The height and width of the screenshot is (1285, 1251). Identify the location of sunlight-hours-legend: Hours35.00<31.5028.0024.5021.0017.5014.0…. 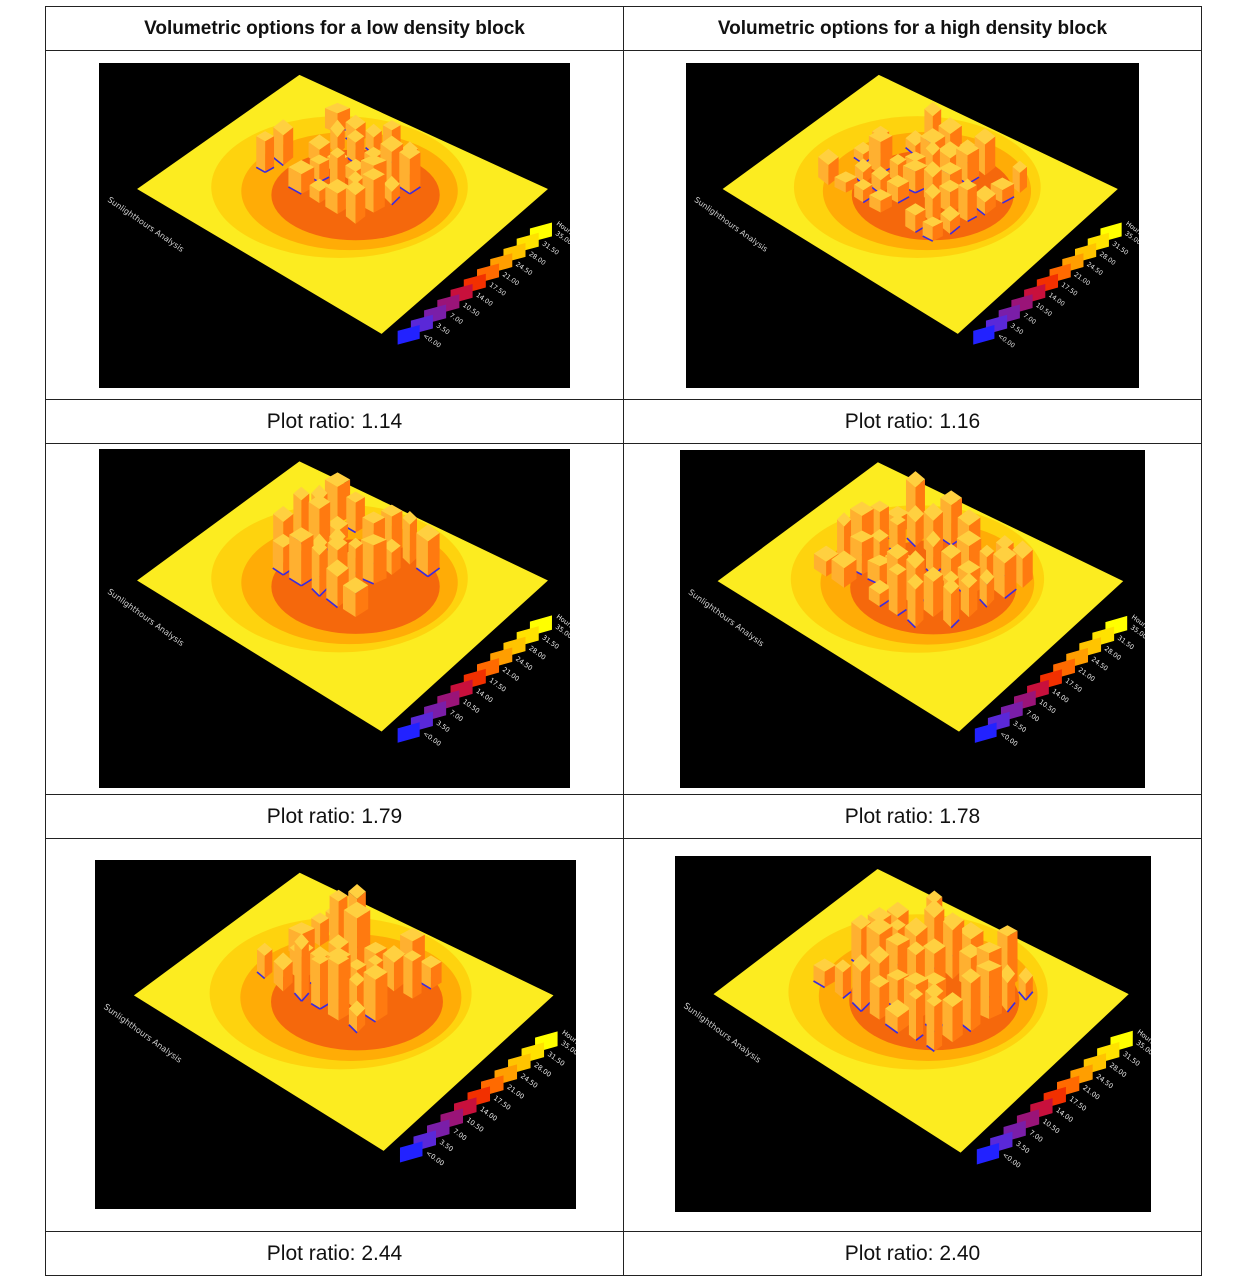
(483, 680).